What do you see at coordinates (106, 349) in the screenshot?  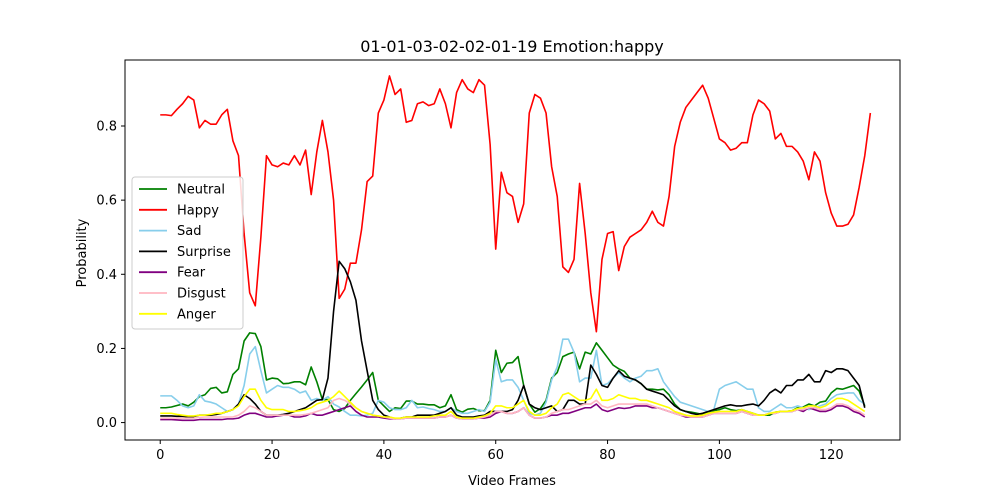 I see `y-tick-label: 0.2` at bounding box center [106, 349].